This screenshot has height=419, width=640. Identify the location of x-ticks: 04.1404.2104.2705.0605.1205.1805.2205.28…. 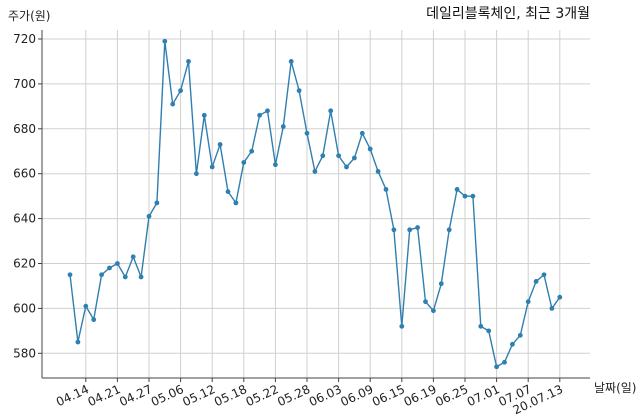
(309, 397).